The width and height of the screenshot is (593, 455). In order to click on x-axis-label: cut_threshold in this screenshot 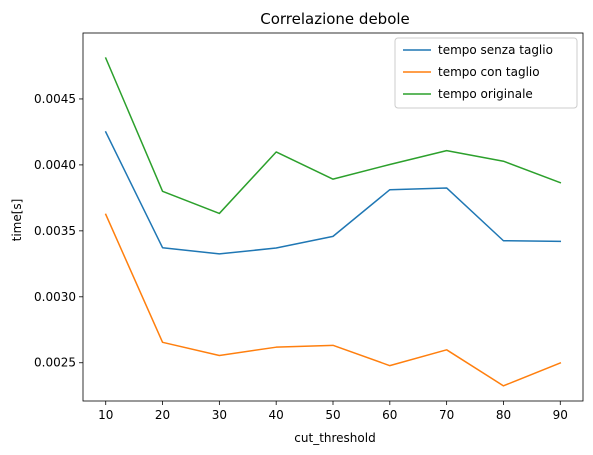, I will do `click(334, 438)`.